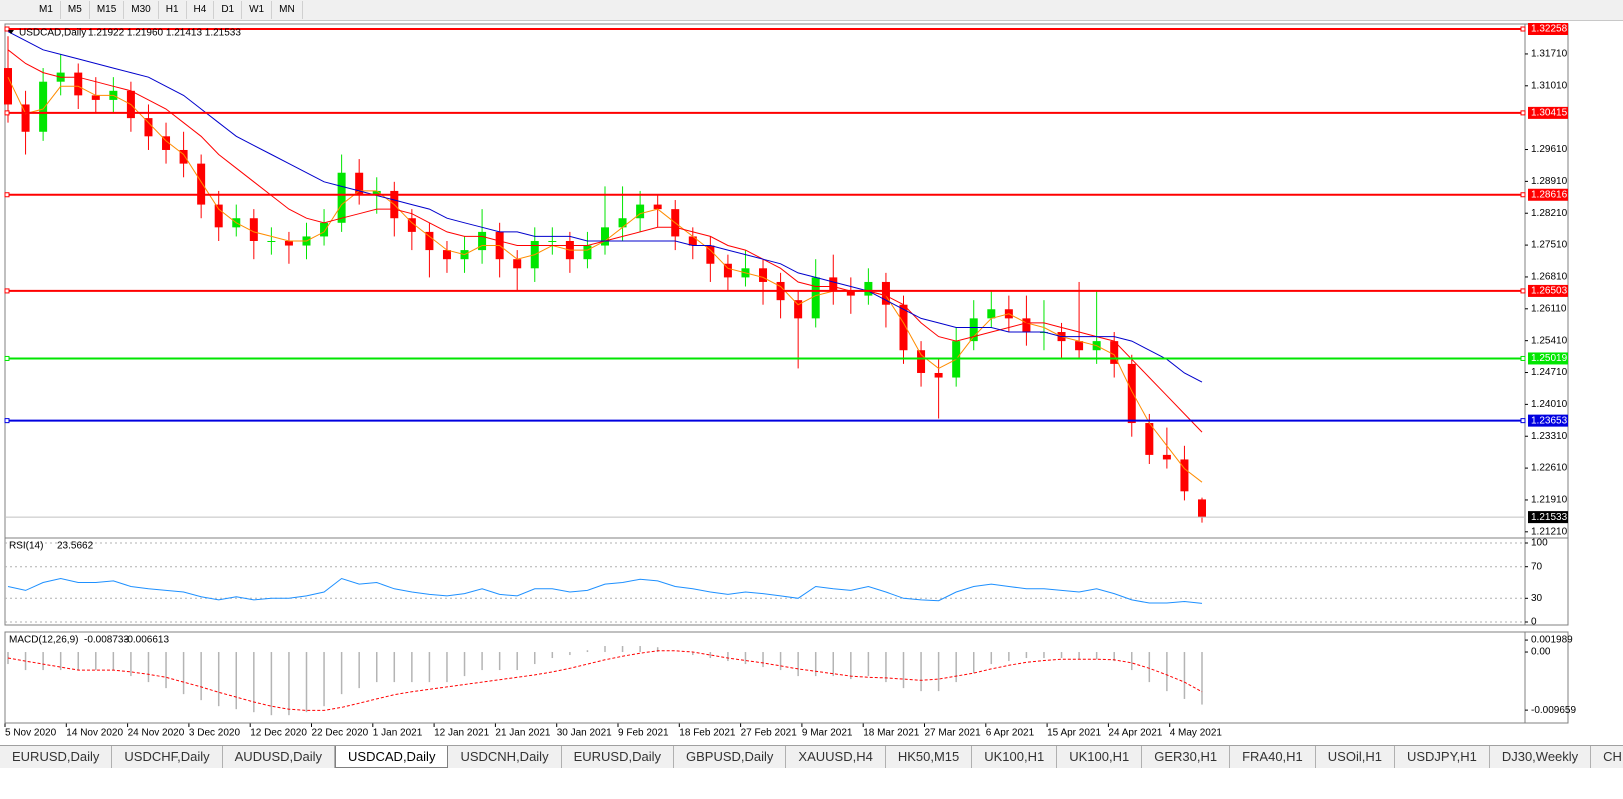 This screenshot has height=799, width=1623. Describe the element at coordinates (1010, 733) in the screenshot. I see `x-tick-label: 6 Apr 2021` at that location.